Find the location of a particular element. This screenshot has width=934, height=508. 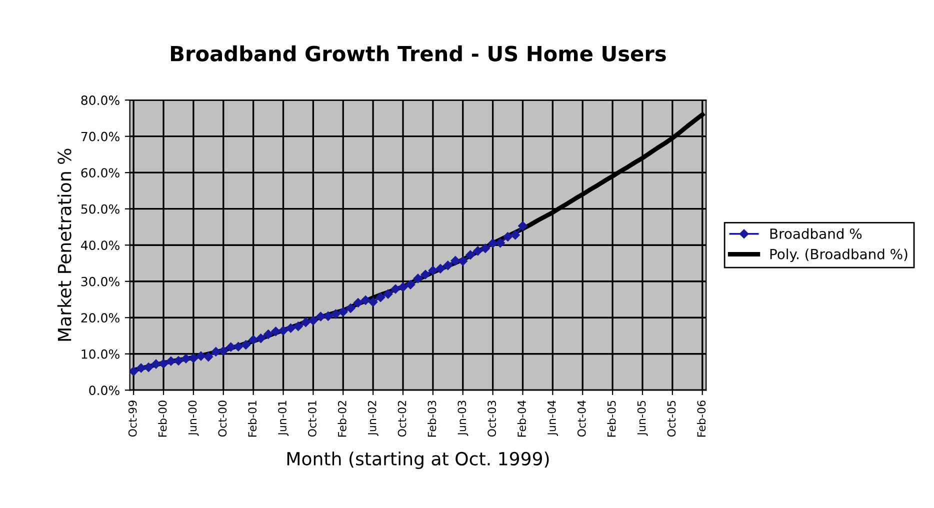

x-axis-title: Month (starting at Oct. 1999) is located at coordinates (418, 461).